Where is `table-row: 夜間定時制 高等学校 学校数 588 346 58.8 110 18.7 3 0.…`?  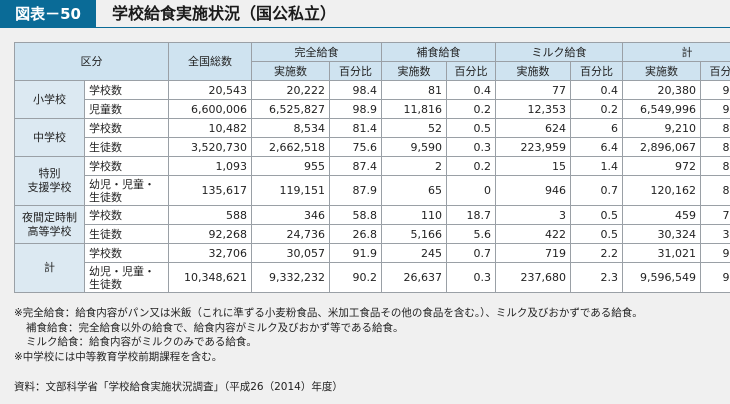
table-row: 夜間定時制 高等学校 学校数 588 346 58.8 110 18.7 3 0.… is located at coordinates (372, 224).